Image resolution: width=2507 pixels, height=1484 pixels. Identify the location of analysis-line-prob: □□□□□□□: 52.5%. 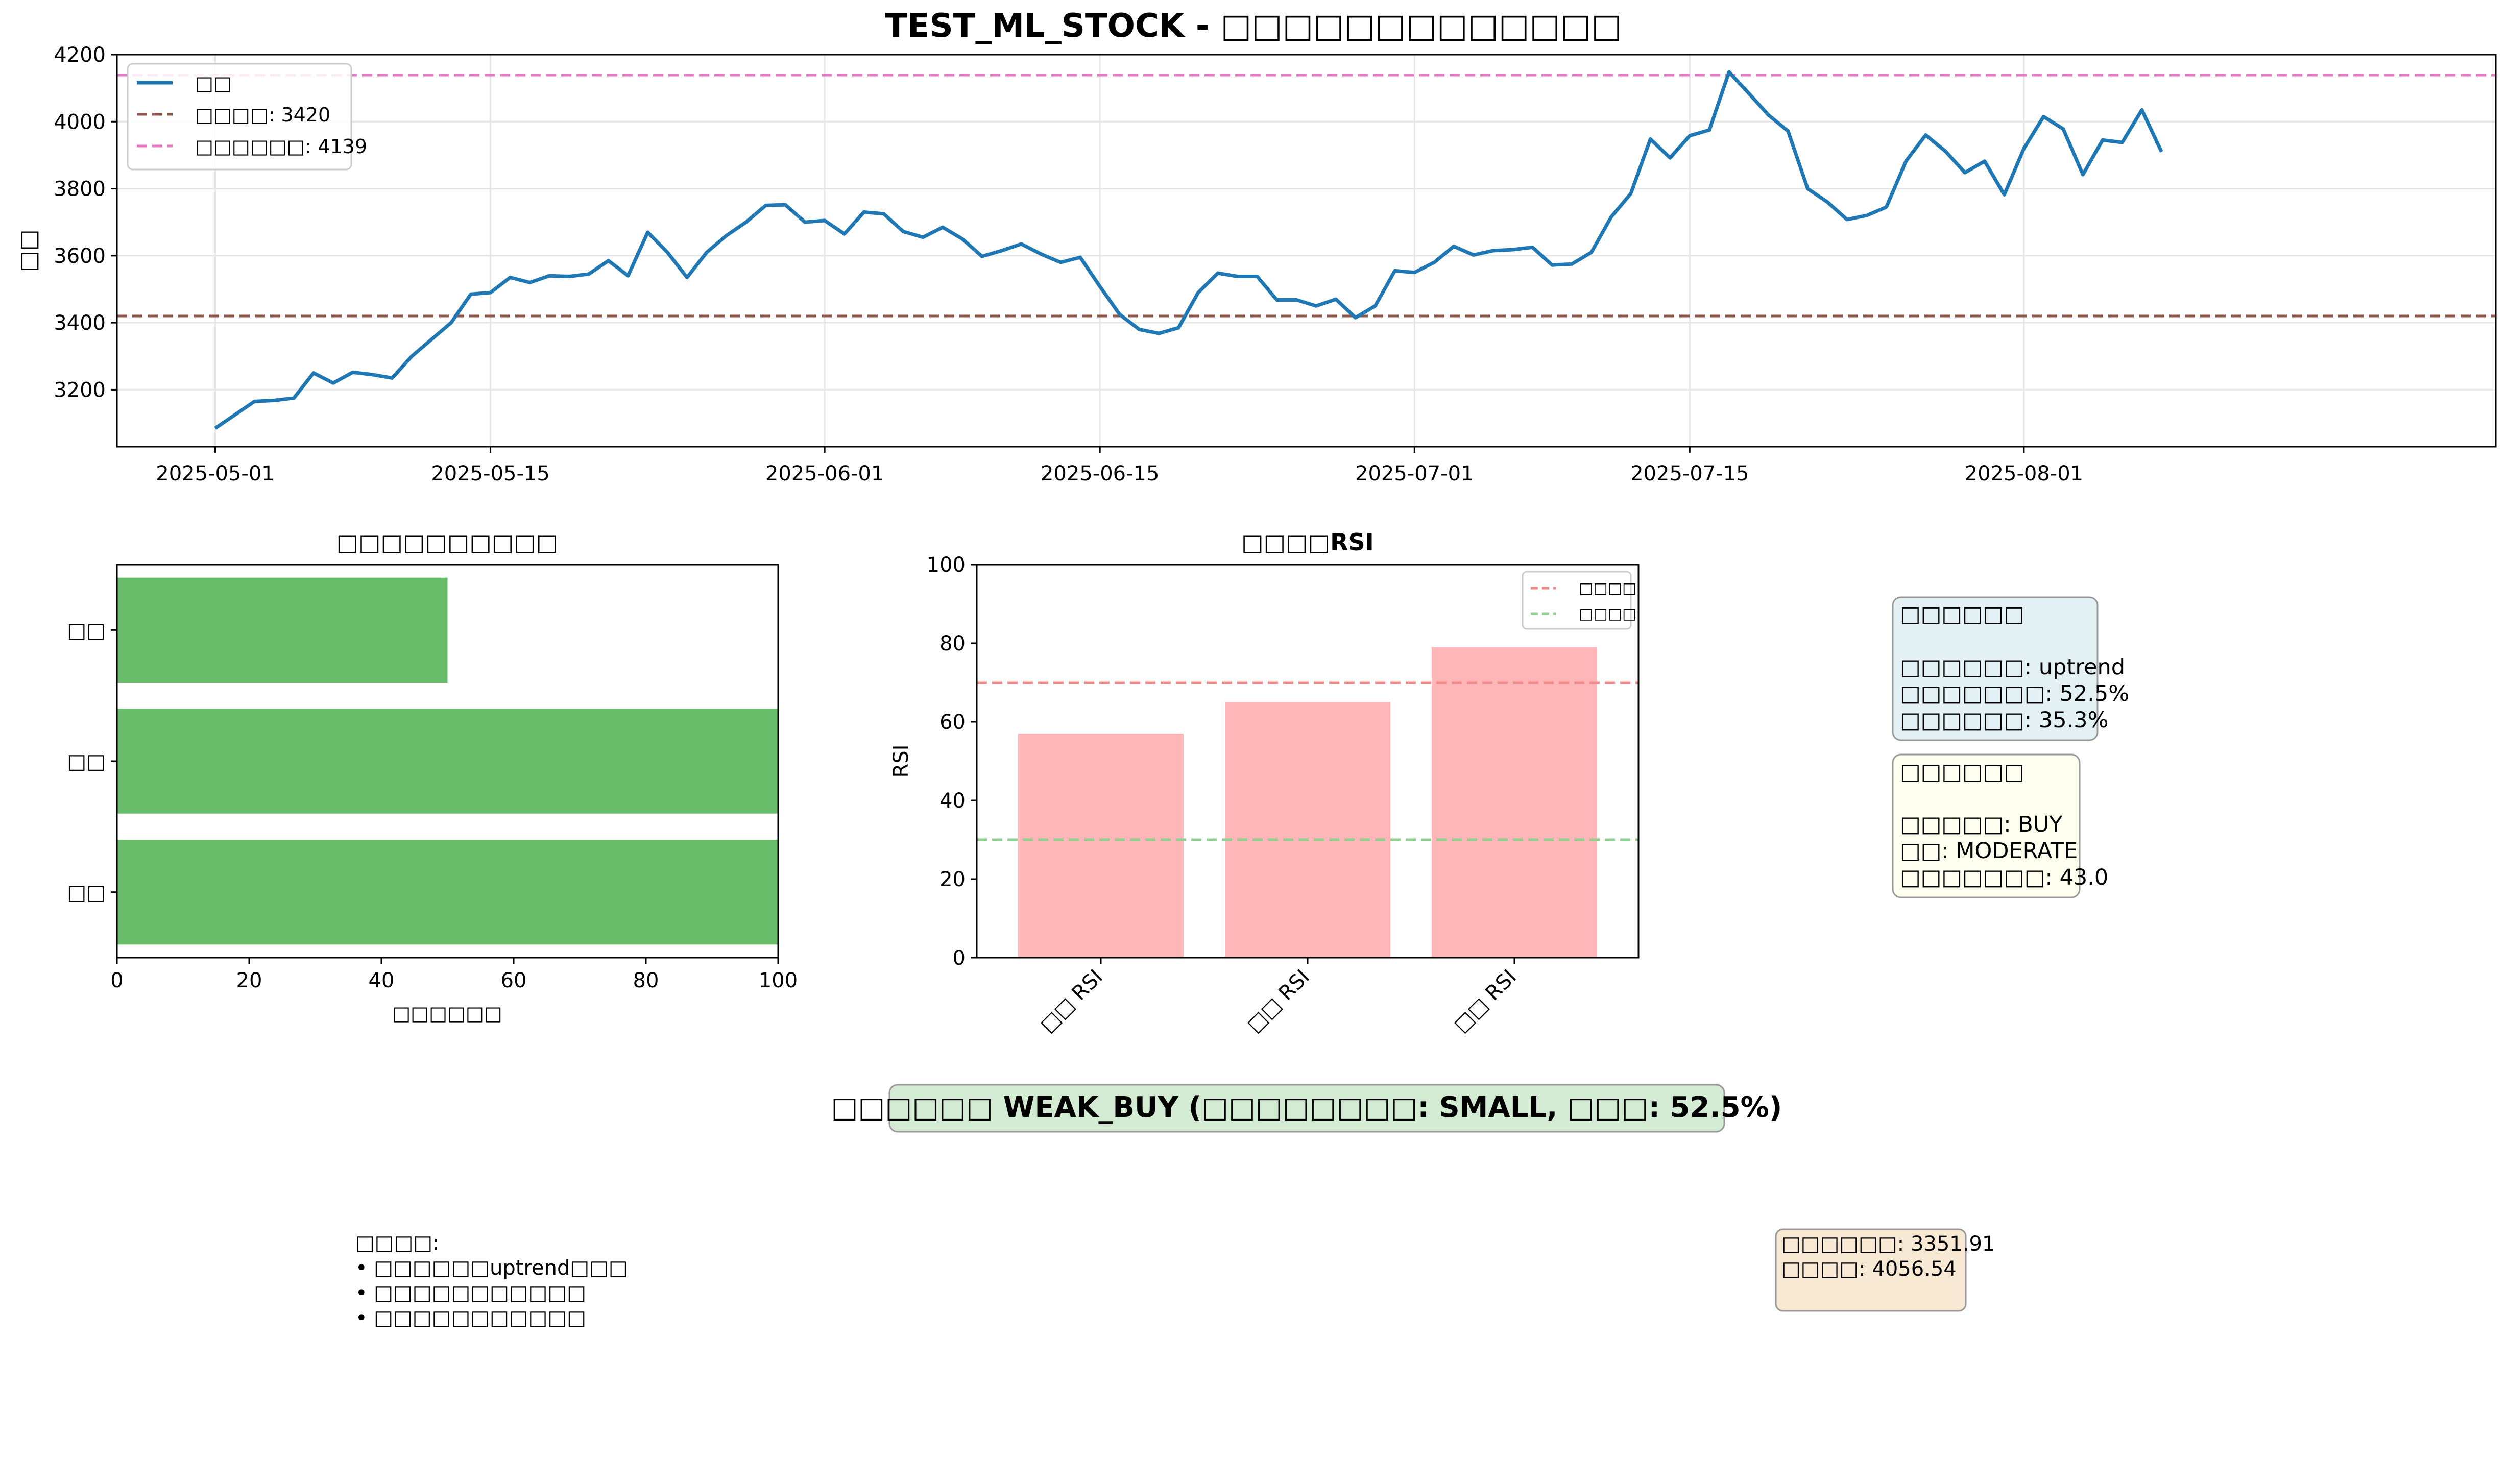
(2014, 694).